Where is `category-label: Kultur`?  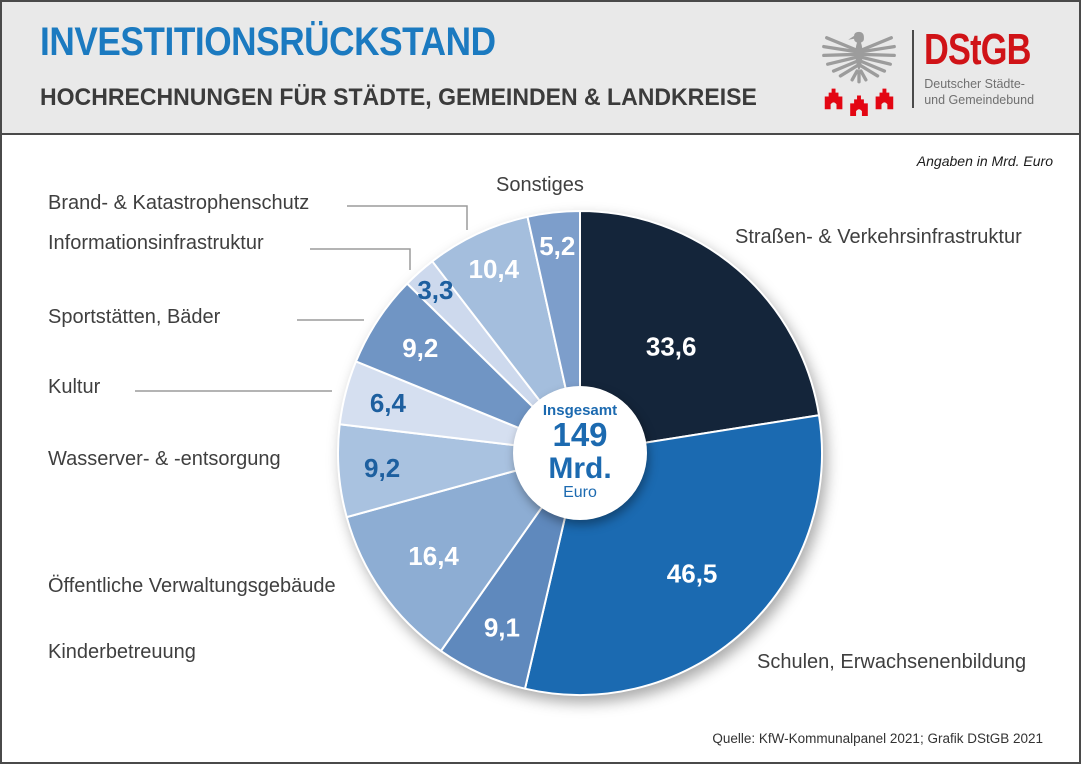 category-label: Kultur is located at coordinates (74, 387).